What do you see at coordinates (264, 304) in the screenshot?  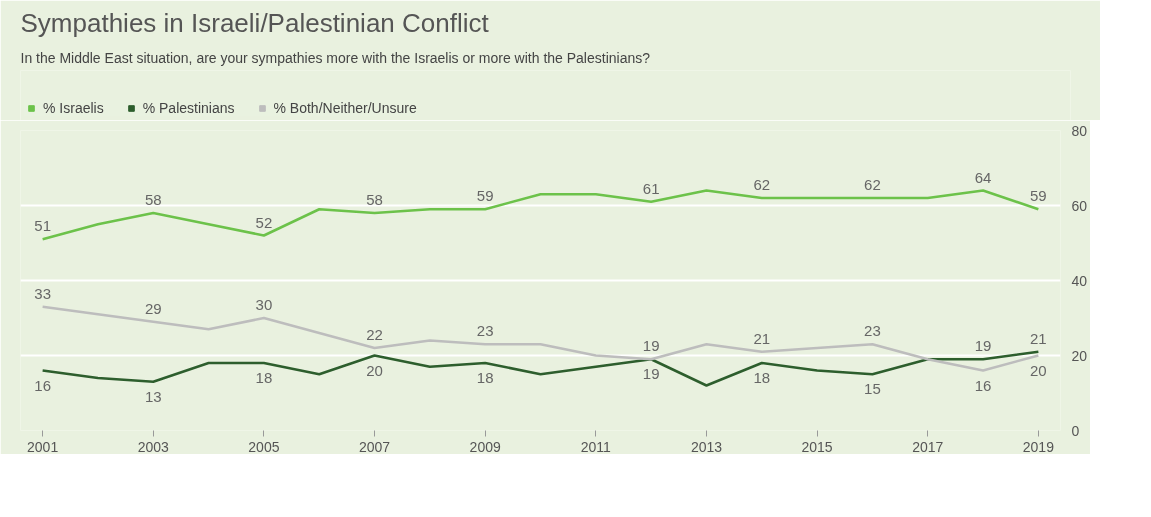 I see `data-label: 30` at bounding box center [264, 304].